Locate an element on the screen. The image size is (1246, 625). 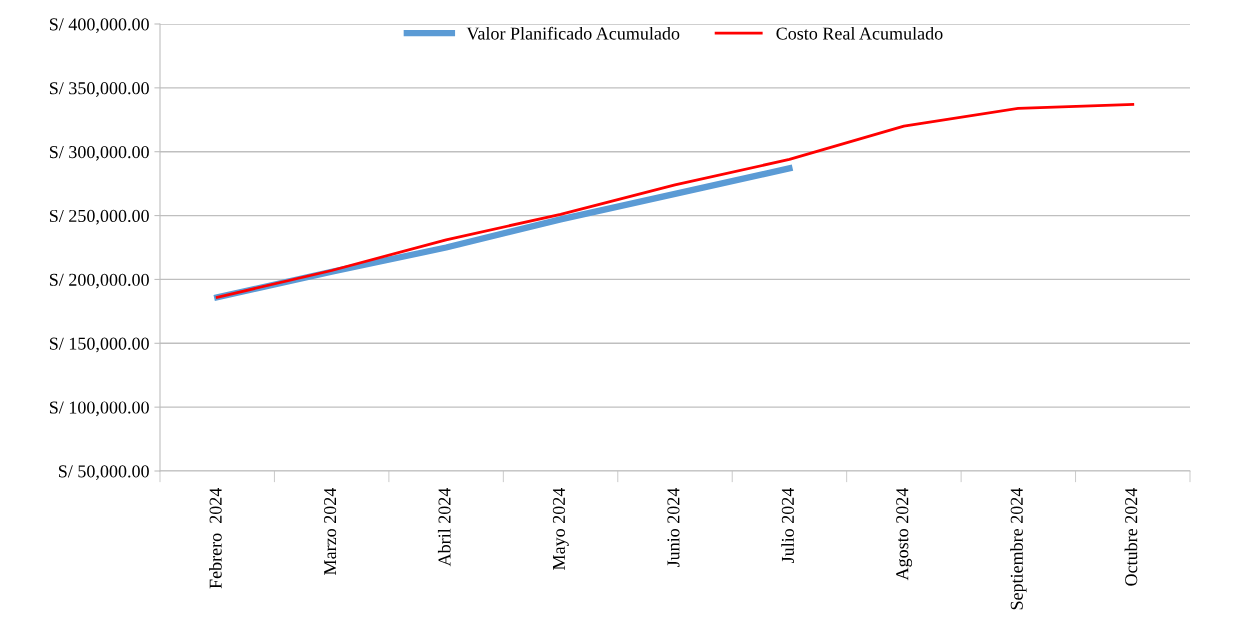
x-tick-label: Septiembre 2024 is located at coordinates (1018, 548).